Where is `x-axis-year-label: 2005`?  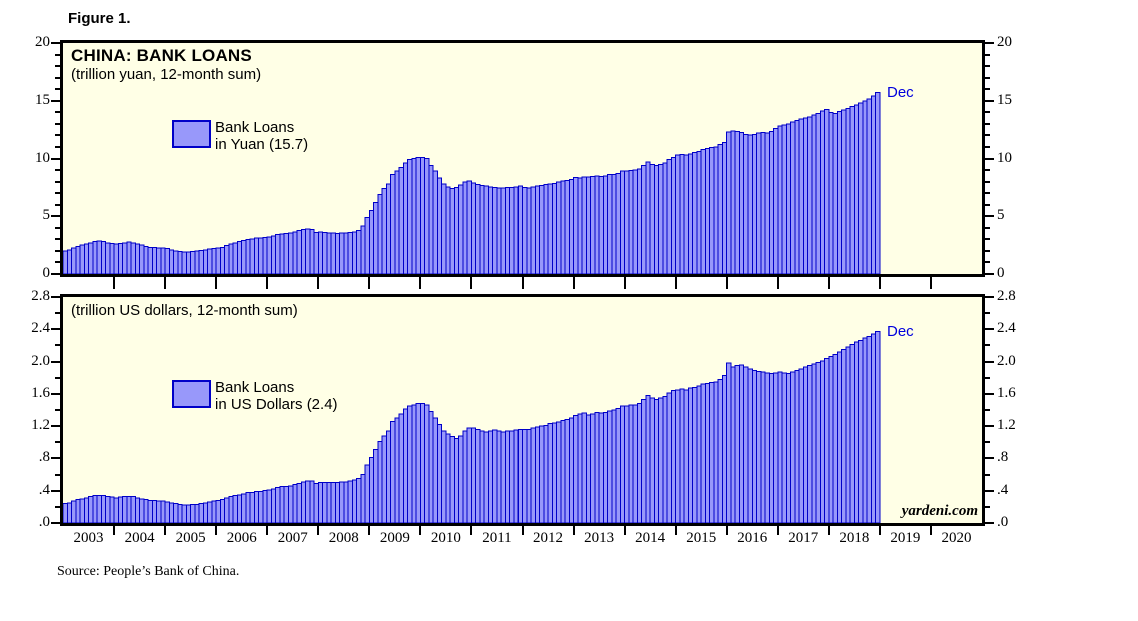
x-axis-year-label: 2005 is located at coordinates (190, 538).